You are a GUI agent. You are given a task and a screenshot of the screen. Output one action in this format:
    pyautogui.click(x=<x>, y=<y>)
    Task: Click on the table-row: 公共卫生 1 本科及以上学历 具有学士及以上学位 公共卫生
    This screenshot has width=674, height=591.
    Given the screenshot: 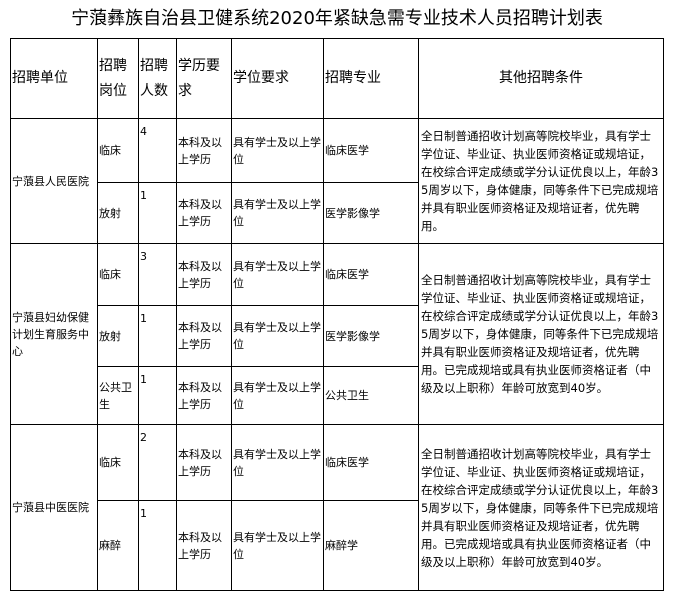 What is the action you would take?
    pyautogui.click(x=337, y=395)
    